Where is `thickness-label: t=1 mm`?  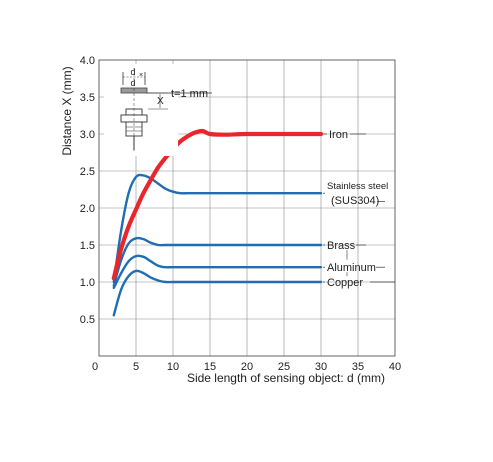
thickness-label: t=1 mm is located at coordinates (189, 94).